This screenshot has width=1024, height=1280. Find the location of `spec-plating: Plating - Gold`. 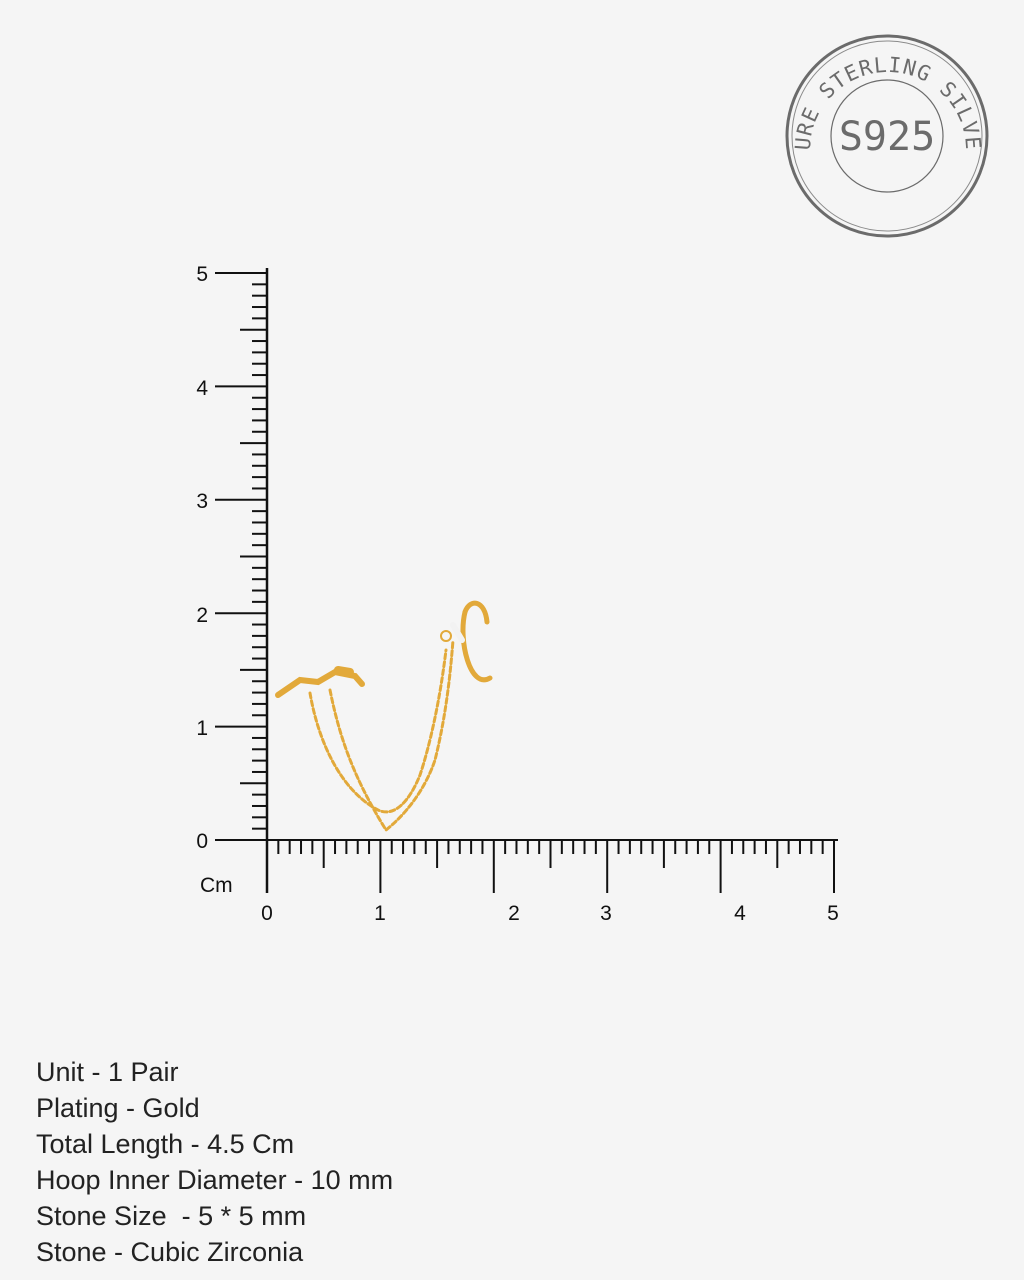

spec-plating: Plating - Gold is located at coordinates (118, 1108).